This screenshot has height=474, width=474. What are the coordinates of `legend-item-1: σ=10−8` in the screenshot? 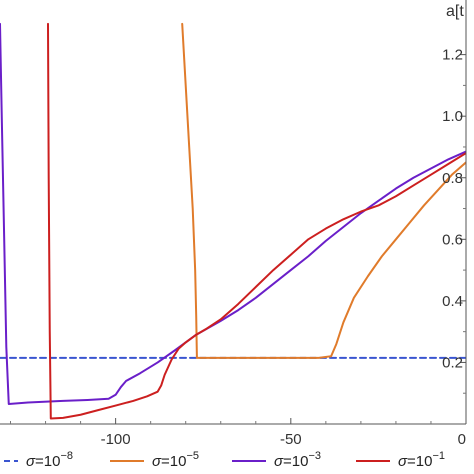 It's located at (36, 460).